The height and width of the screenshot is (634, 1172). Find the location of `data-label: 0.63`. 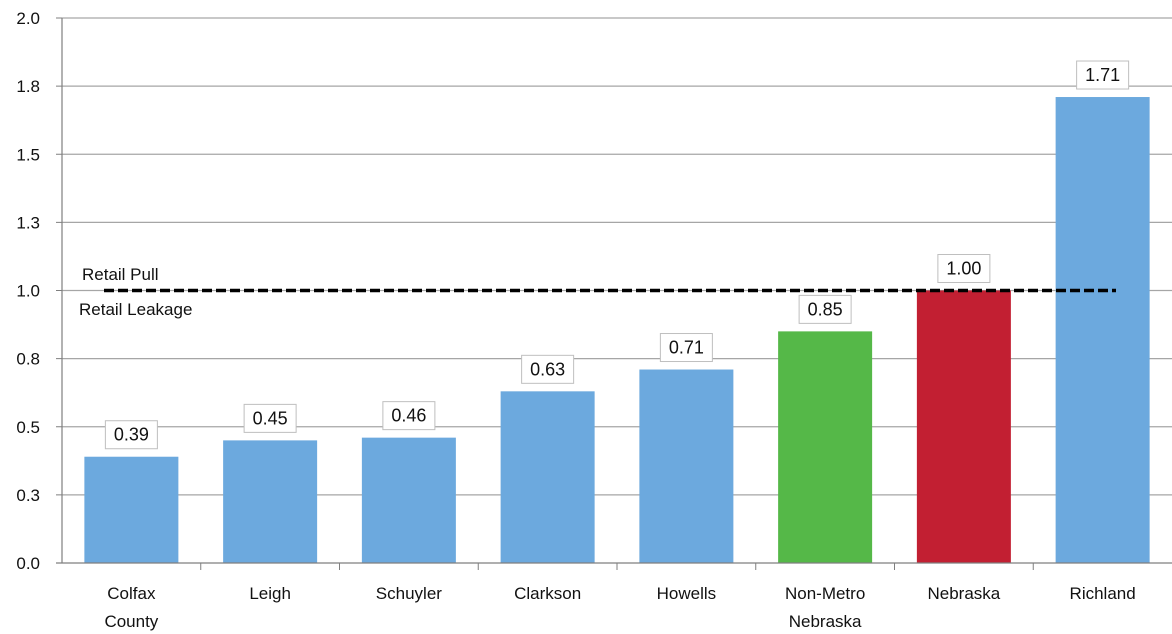

data-label: 0.63 is located at coordinates (548, 369).